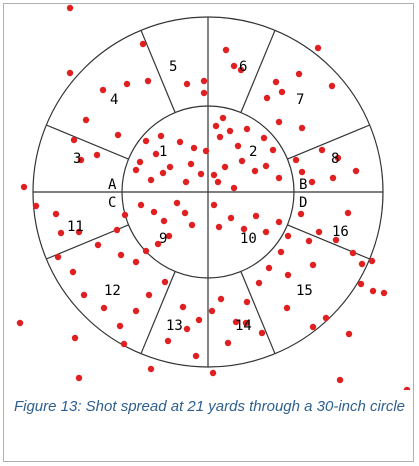  What do you see at coordinates (174, 326) in the screenshot?
I see `zone-label-13: 13` at bounding box center [174, 326].